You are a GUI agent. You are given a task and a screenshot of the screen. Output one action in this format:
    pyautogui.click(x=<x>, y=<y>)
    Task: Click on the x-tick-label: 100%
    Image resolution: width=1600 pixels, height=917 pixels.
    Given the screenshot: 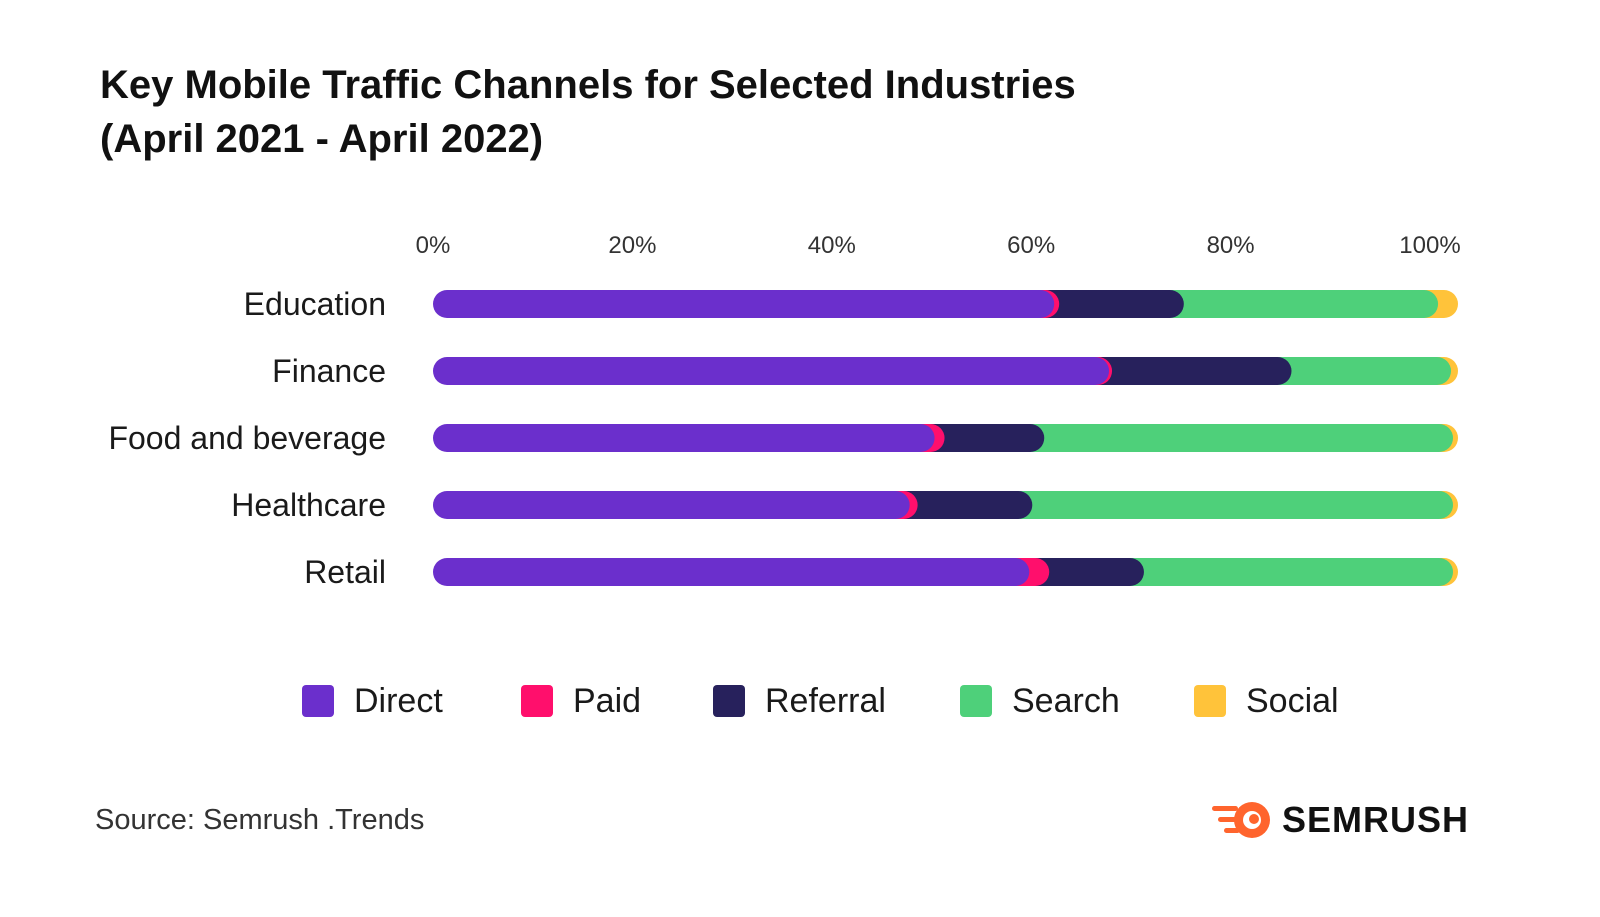 What is the action you would take?
    pyautogui.click(x=1429, y=245)
    